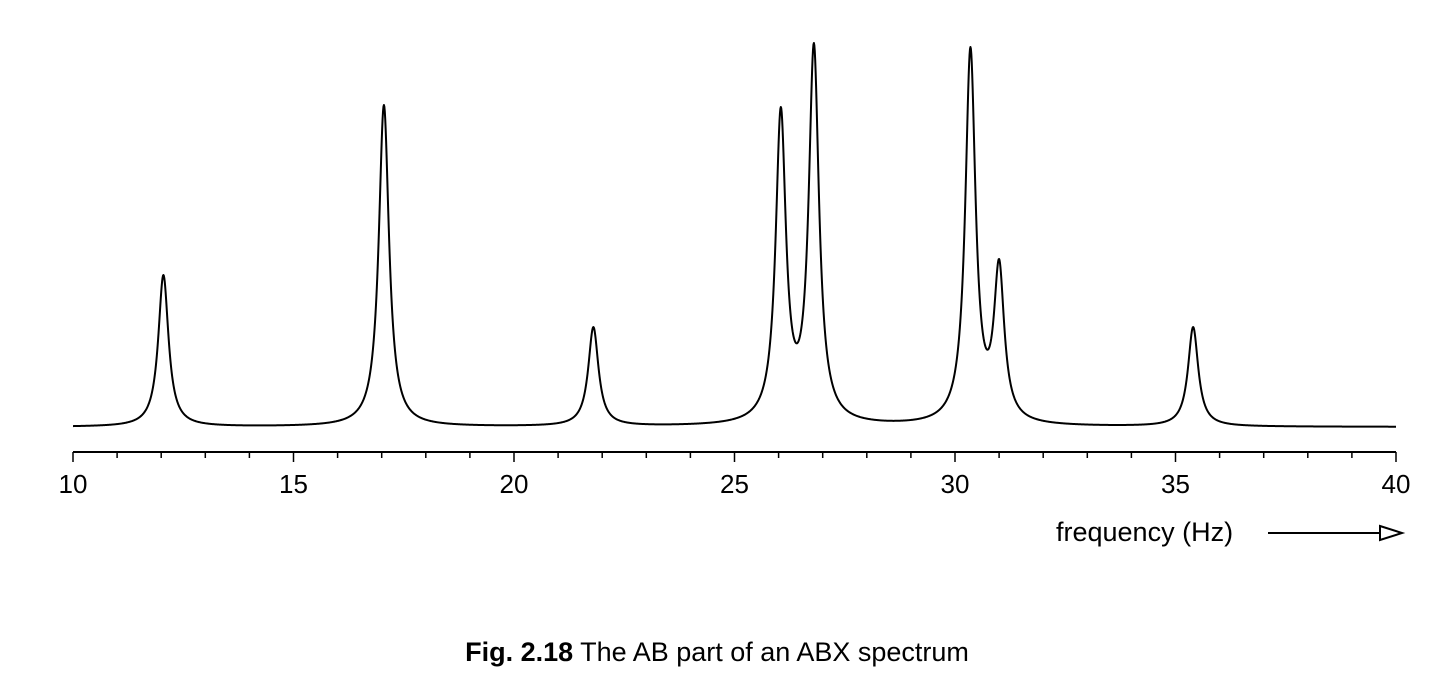  I want to click on caption-text: The AB part of an ABX spectrum, so click(771, 652).